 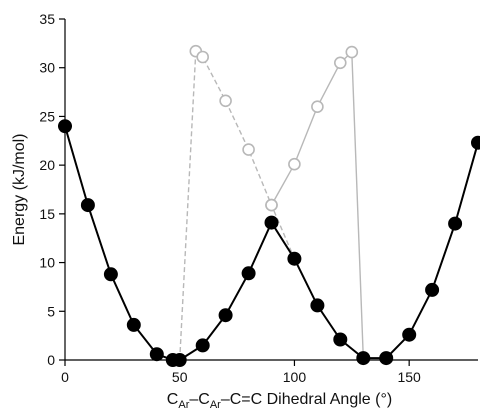 I want to click on x-tick-label: 150, so click(x=409, y=377).